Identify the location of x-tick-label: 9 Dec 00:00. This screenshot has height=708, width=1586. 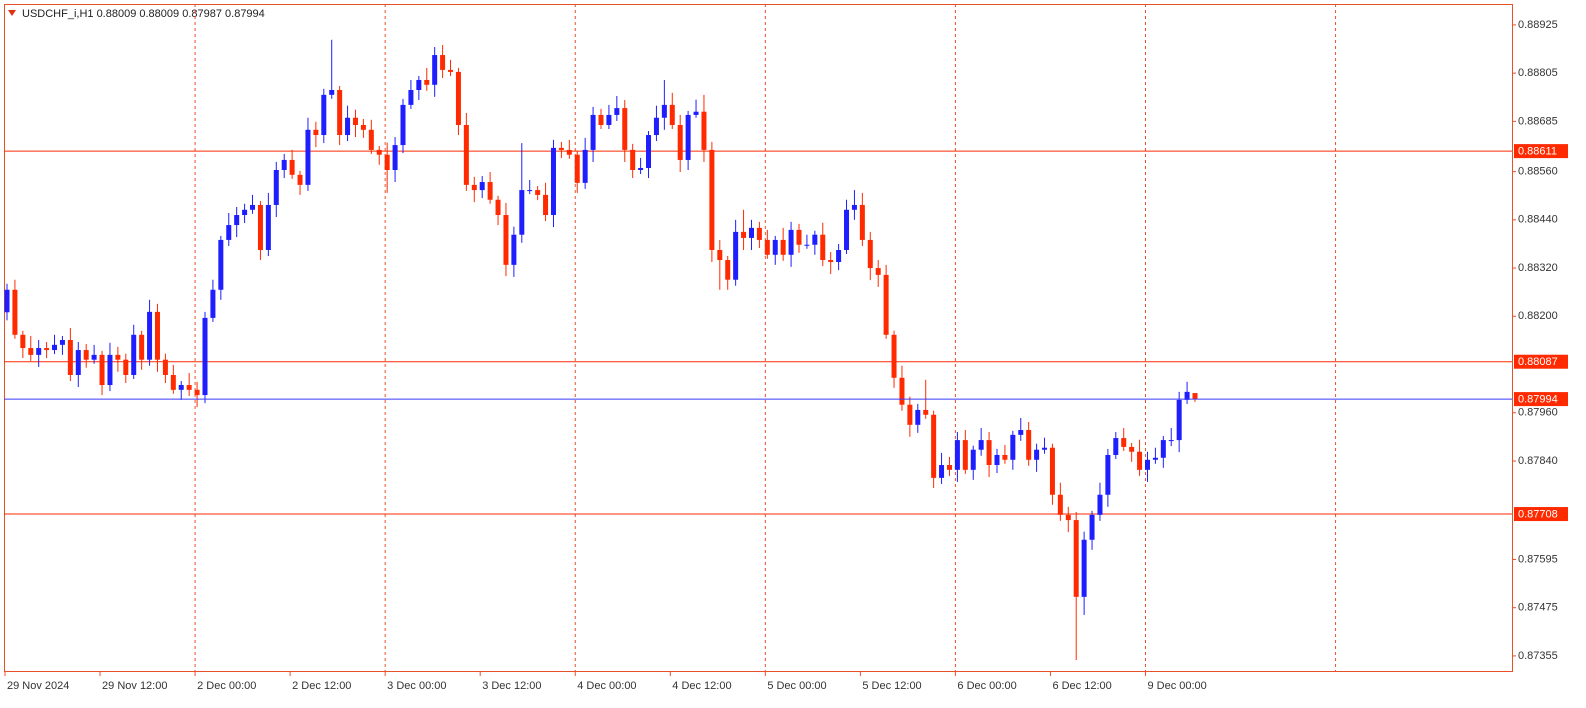
(1176, 686).